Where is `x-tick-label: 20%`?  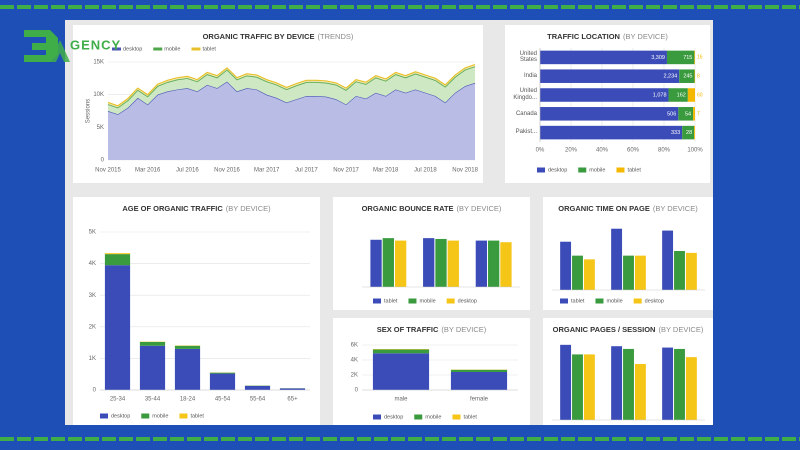 x-tick-label: 20% is located at coordinates (571, 151).